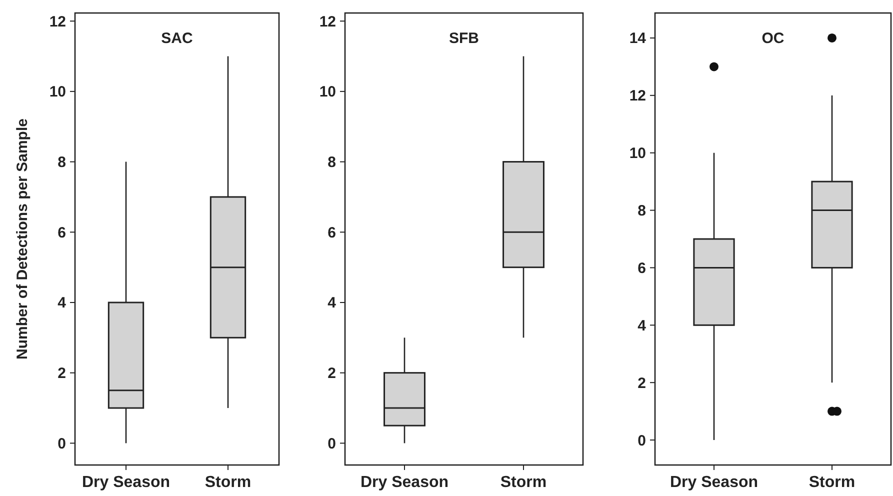 The height and width of the screenshot is (496, 893). I want to click on text: SAC, so click(177, 38).